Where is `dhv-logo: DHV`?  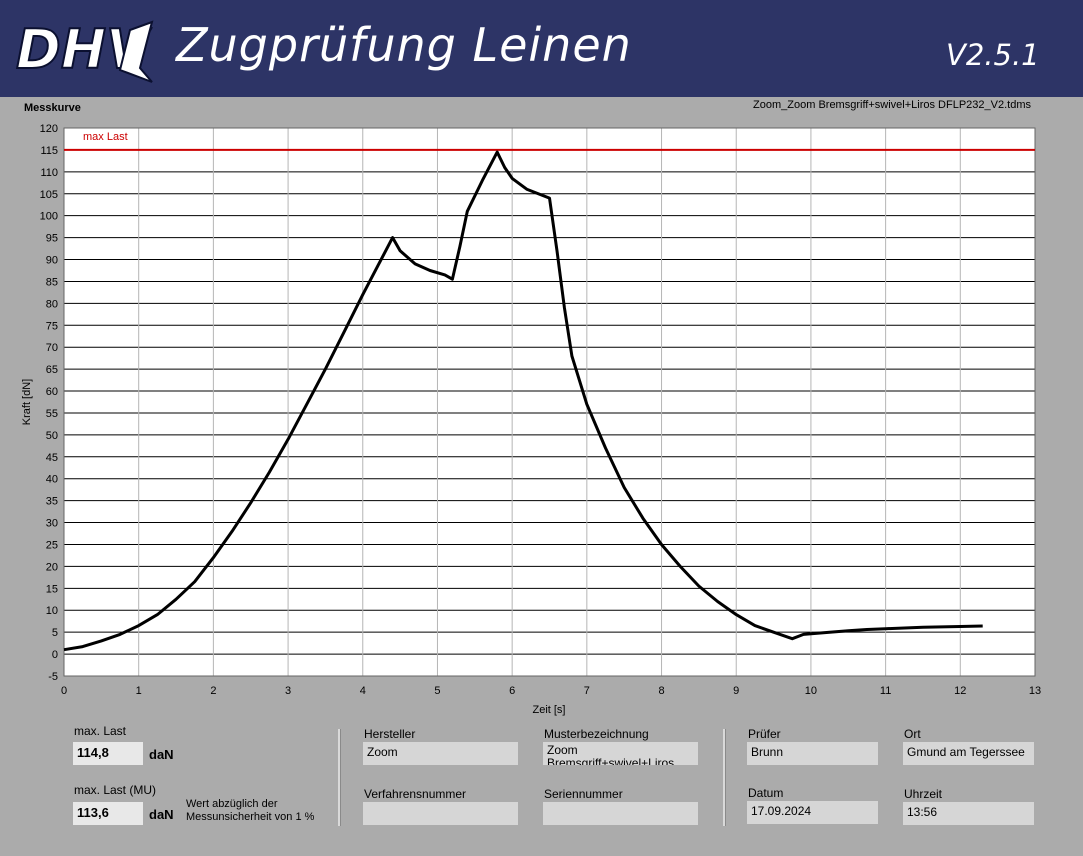 dhv-logo: DHV is located at coordinates (85, 49).